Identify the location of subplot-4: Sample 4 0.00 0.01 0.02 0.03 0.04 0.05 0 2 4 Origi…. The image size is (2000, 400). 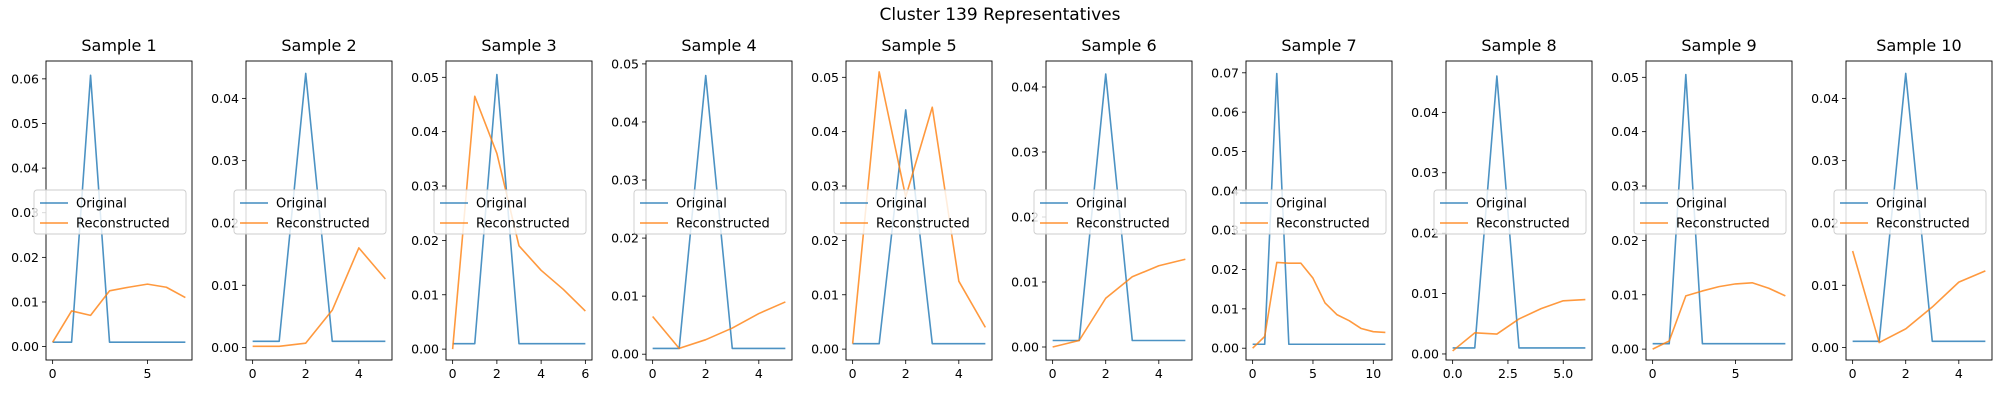
(702, 208).